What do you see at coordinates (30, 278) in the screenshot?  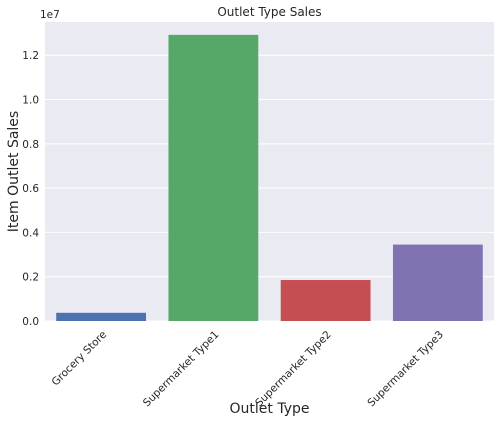 I see `y-tick-label: 0.2` at bounding box center [30, 278].